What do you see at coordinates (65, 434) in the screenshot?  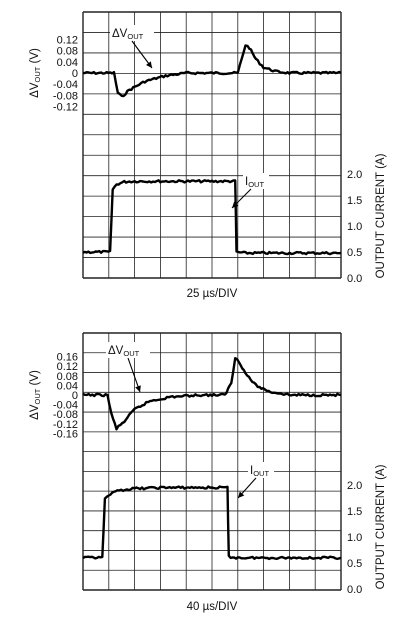 I see `left-tick-label: -0.16` at bounding box center [65, 434].